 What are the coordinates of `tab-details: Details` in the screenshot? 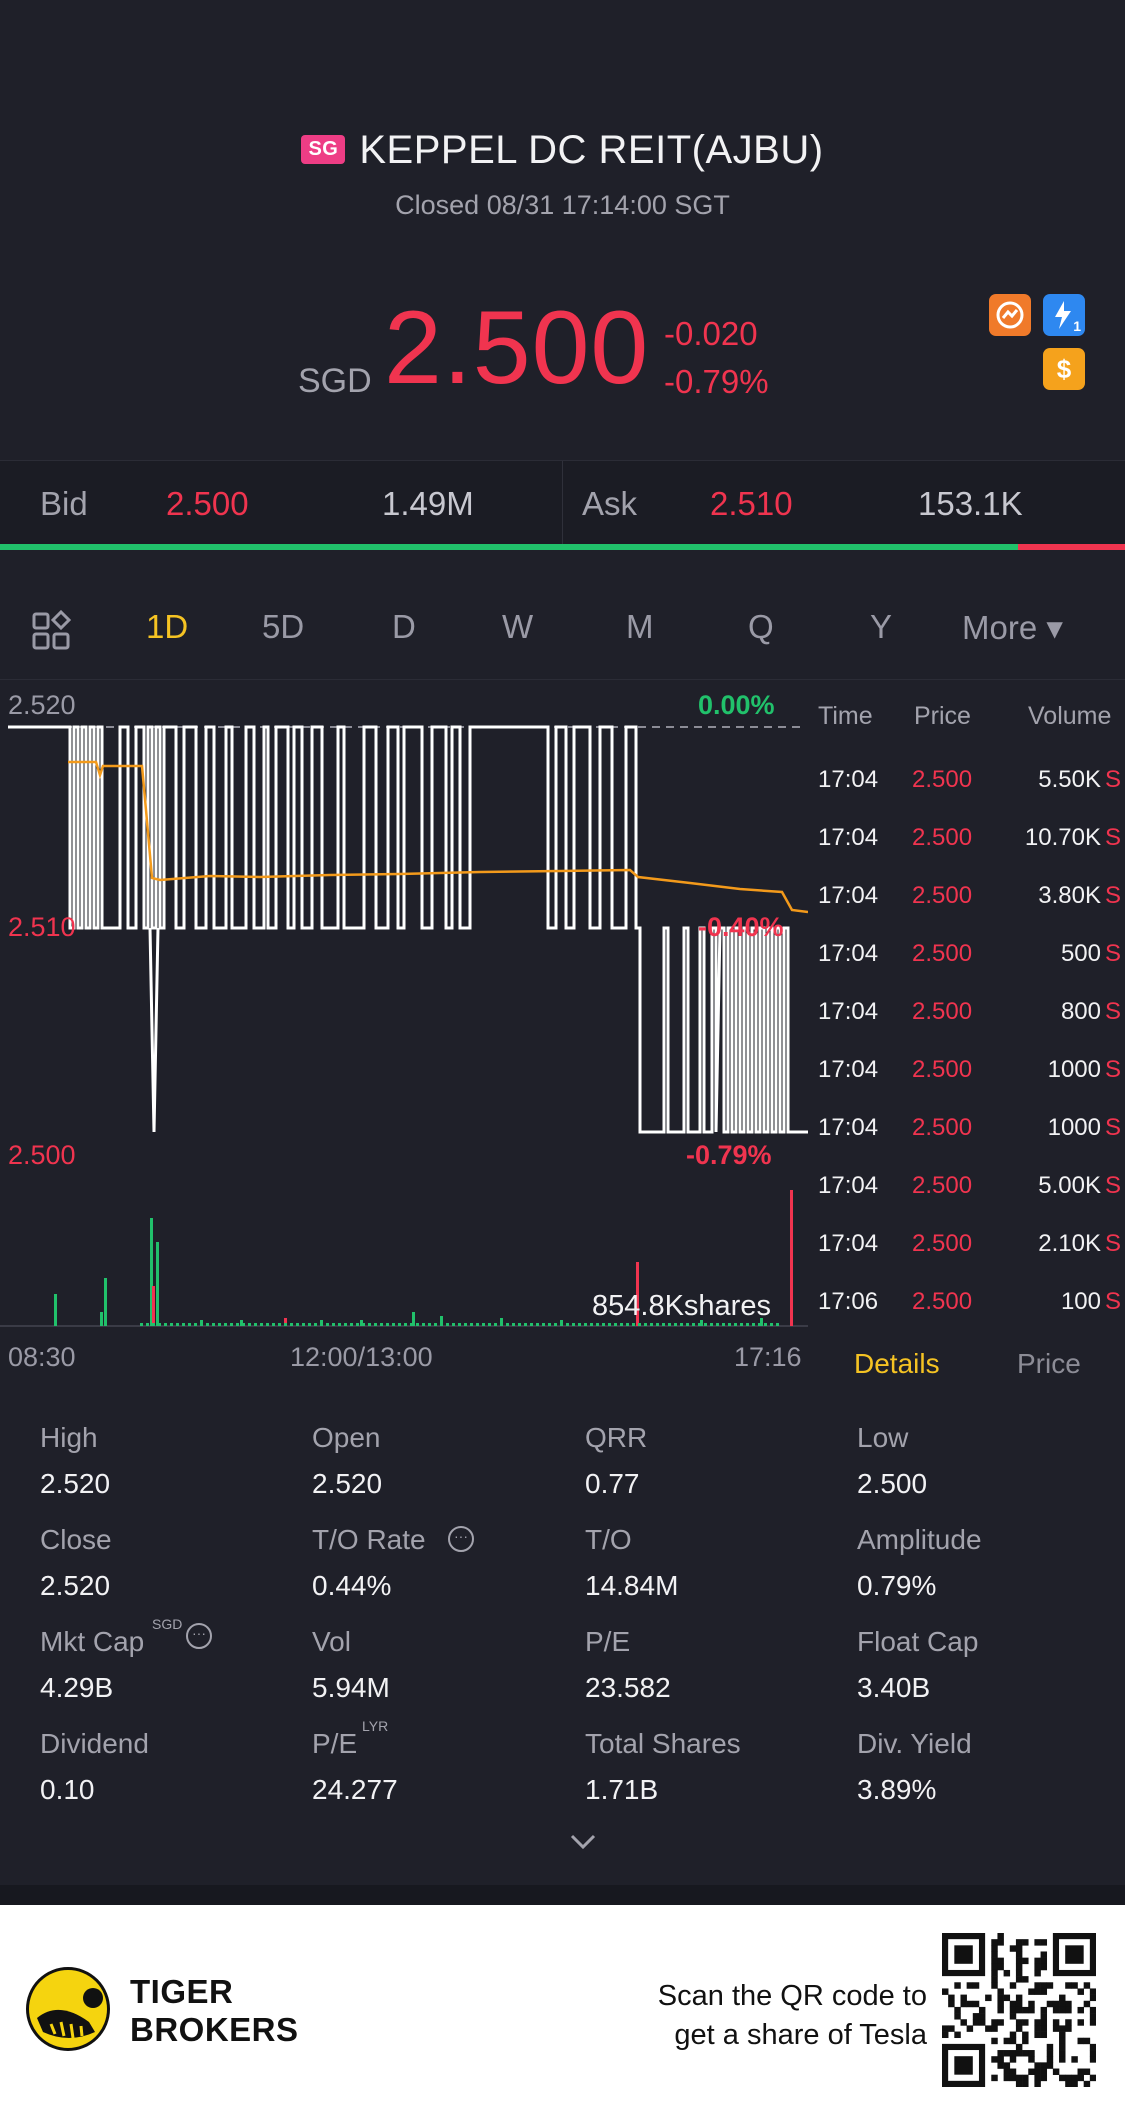 It's located at (897, 1363).